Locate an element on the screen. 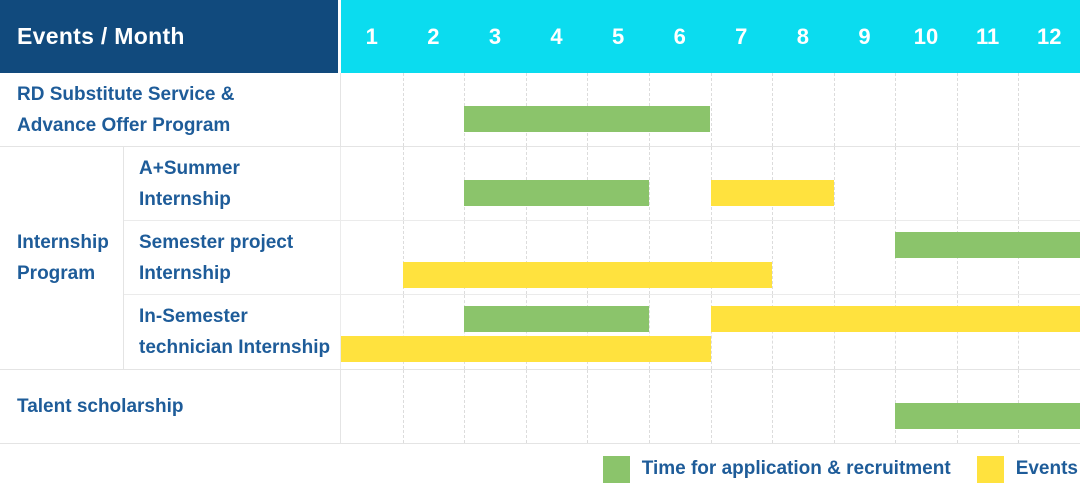  table-row: Semester project Internship is located at coordinates (602, 258).